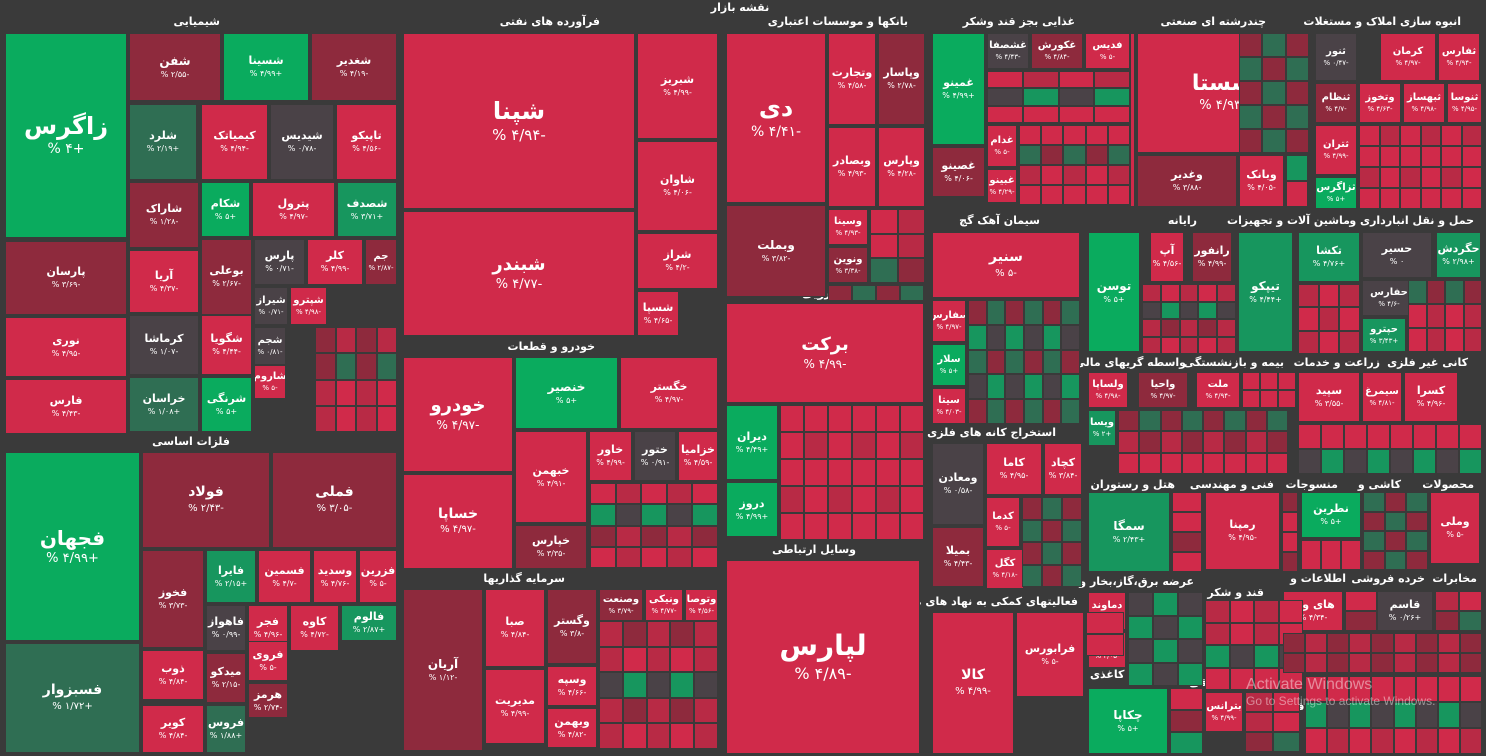 Image resolution: width=1486 pixels, height=756 pixels. What do you see at coordinates (66, 278) in the screenshot?
I see `stock-tile: پارسان -۳/۶۹ %` at bounding box center [66, 278].